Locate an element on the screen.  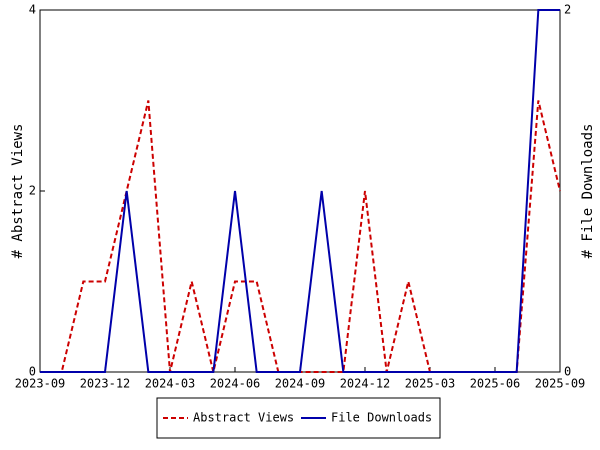
x-tick-label: 2024-06 is located at coordinates (235, 384).